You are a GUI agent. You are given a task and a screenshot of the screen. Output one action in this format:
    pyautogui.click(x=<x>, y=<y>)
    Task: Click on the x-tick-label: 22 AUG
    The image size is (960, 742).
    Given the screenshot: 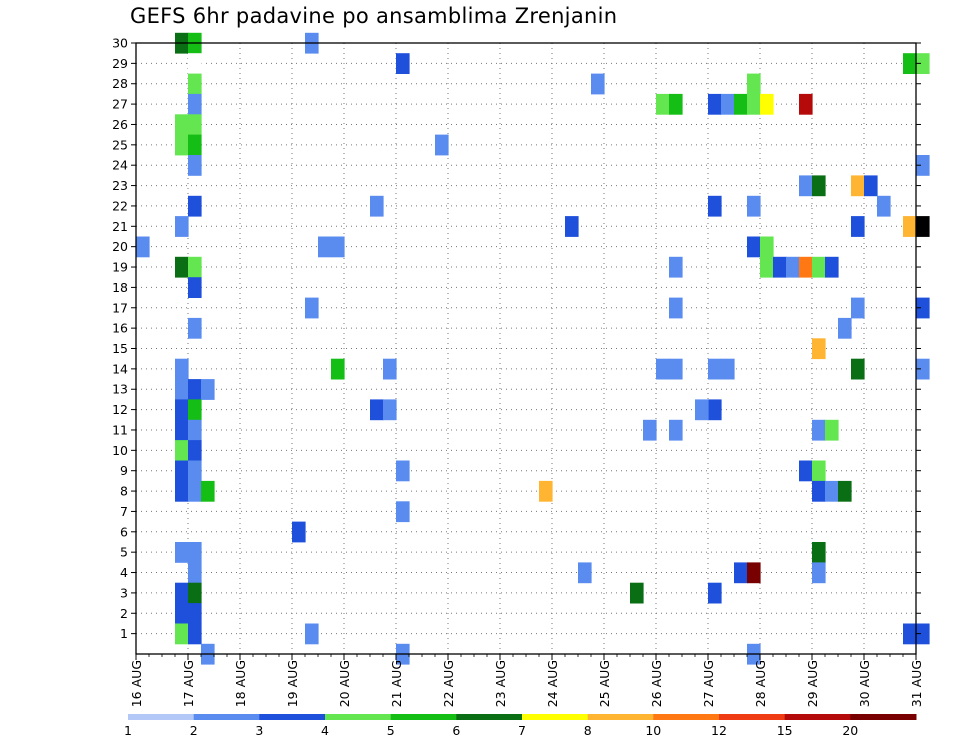 What is the action you would take?
    pyautogui.click(x=448, y=683)
    